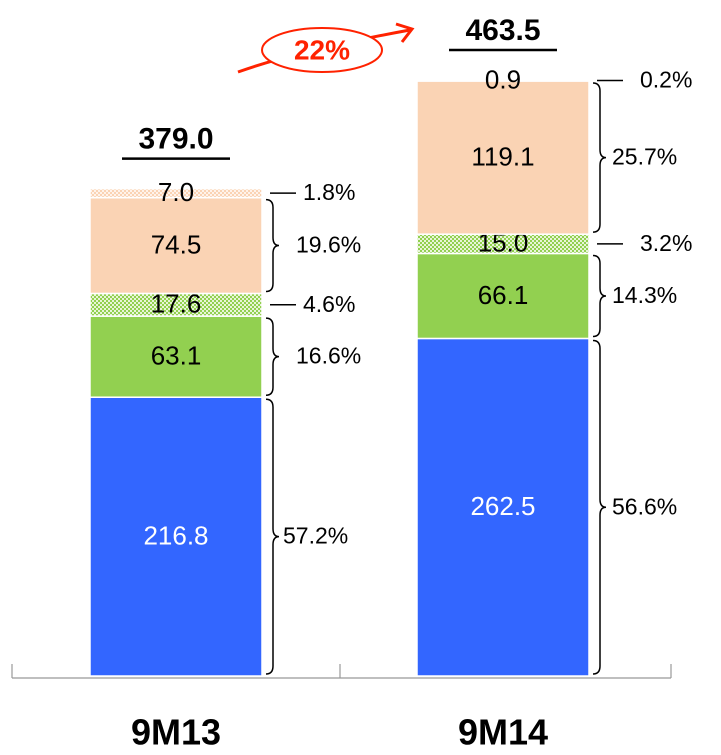  I want to click on percent-label: 4.6%, so click(329, 304).